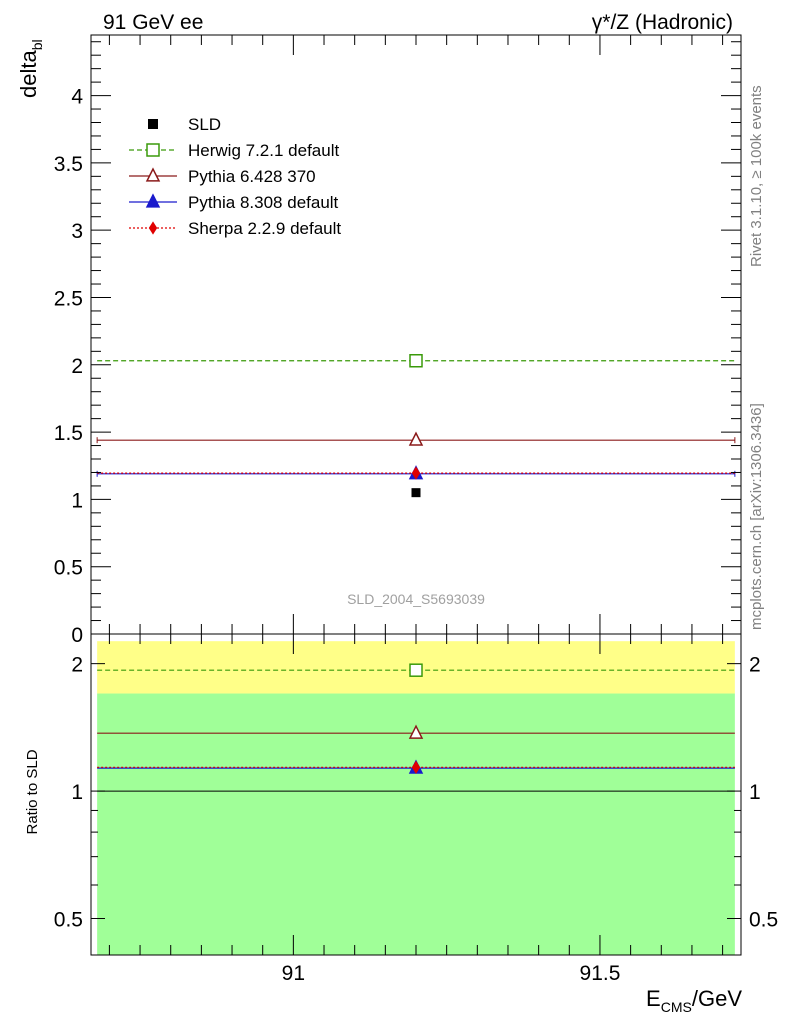  I want to click on main-ytick-label: 0, so click(77, 635).